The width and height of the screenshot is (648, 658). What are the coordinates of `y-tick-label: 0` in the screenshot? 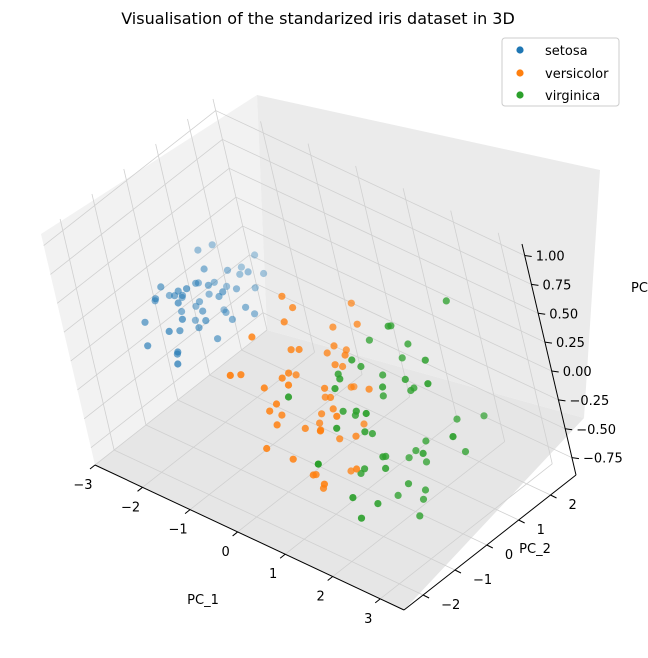 It's located at (509, 555).